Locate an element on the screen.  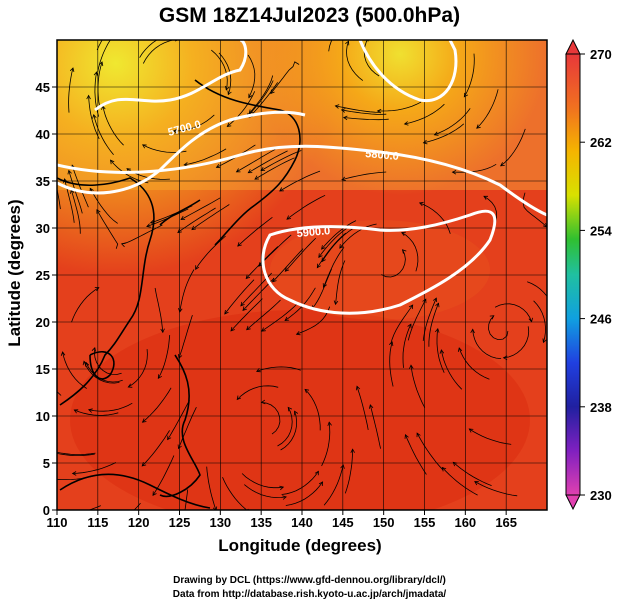
contour-label-5800: 5800.0 is located at coordinates (382, 155).